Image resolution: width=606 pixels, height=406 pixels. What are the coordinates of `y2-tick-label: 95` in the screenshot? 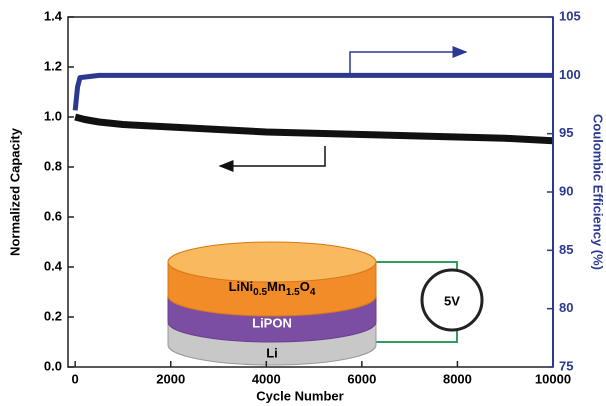 It's located at (566, 132).